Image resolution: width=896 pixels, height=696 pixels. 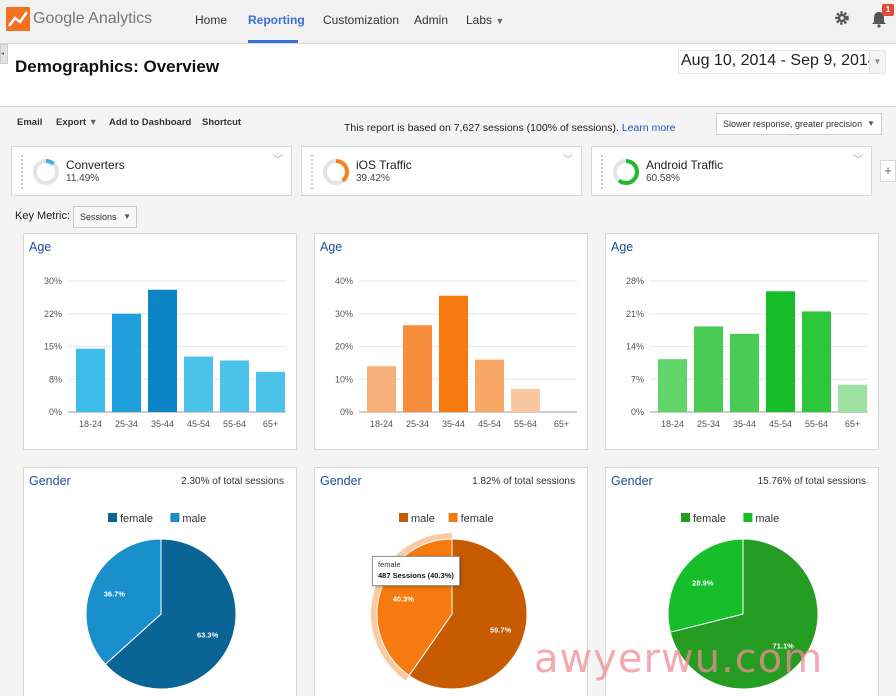 What do you see at coordinates (811, 481) in the screenshot?
I see `gender-total: 15.76% of total sessions` at bounding box center [811, 481].